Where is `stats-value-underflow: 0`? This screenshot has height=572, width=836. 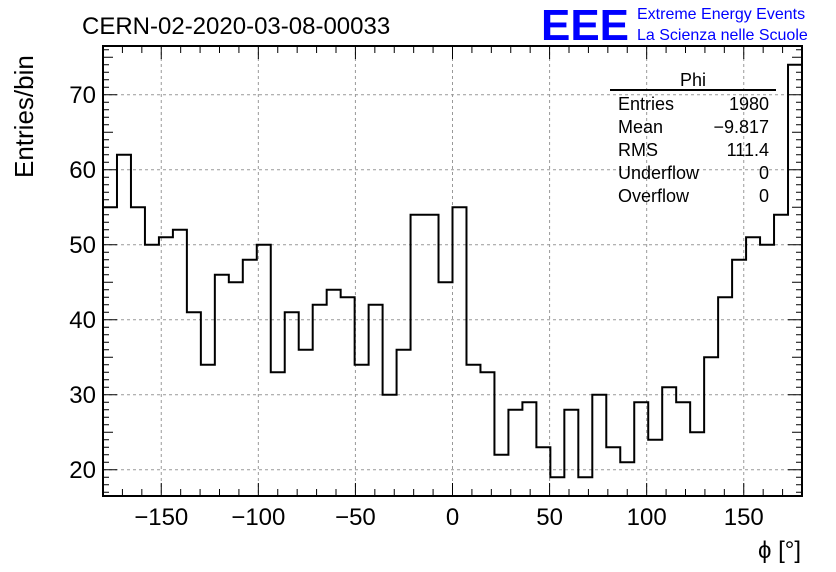
stats-value-underflow: 0 is located at coordinates (764, 173).